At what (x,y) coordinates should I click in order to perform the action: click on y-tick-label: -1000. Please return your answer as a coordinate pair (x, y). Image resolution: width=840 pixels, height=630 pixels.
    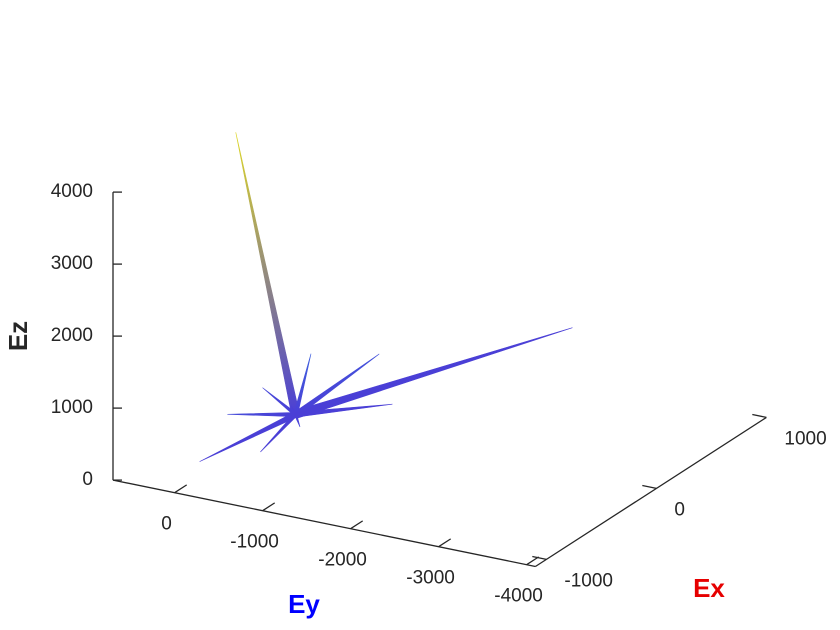
    Looking at the image, I should click on (254, 542).